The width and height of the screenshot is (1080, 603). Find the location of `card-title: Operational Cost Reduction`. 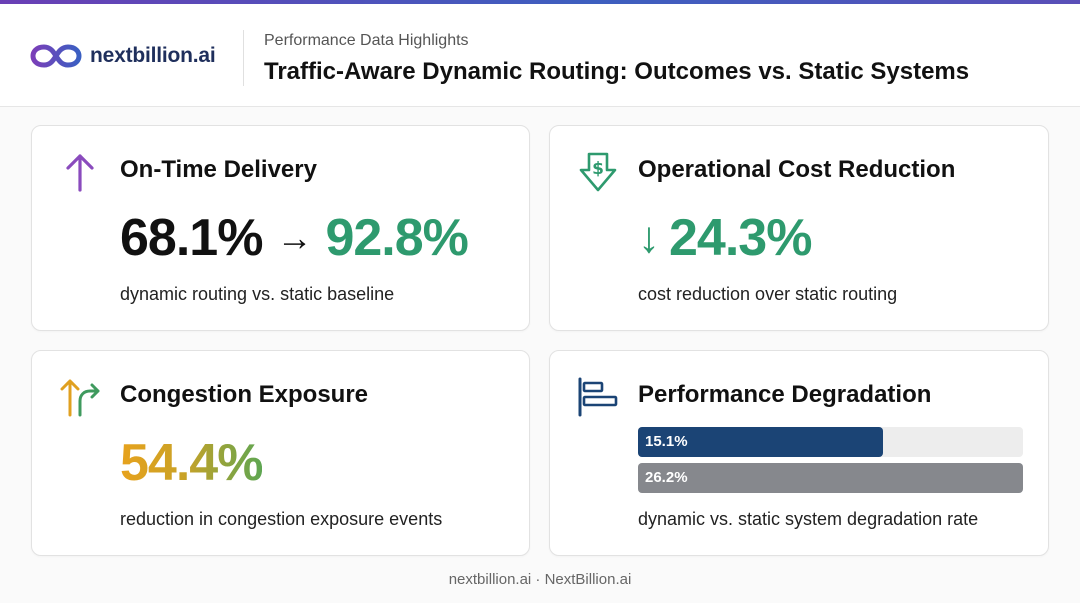

card-title: Operational Cost Reduction is located at coordinates (797, 169).